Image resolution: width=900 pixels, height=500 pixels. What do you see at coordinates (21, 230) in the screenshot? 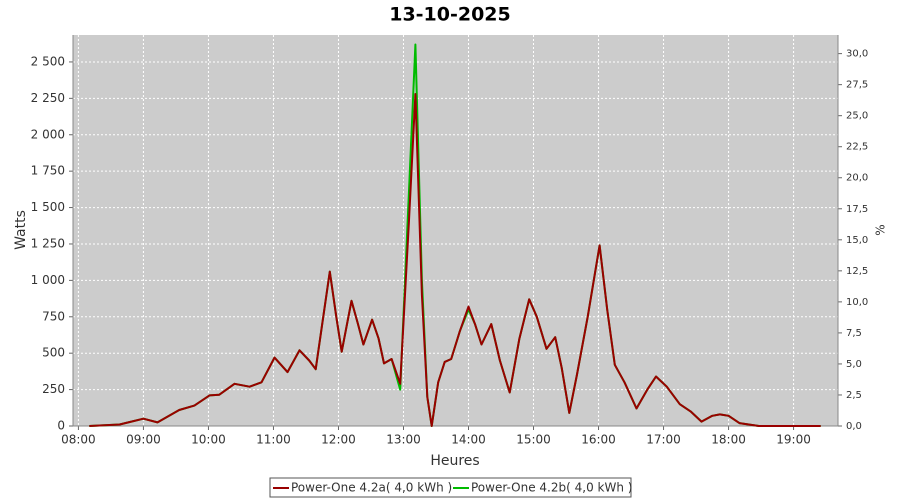
I see `y-axis-label: Watts` at bounding box center [21, 230].